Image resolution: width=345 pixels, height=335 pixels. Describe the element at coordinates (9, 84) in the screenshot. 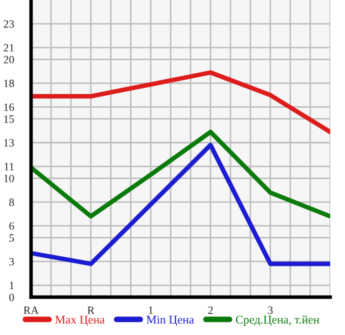

I see `y-tick-label: 18` at that location.